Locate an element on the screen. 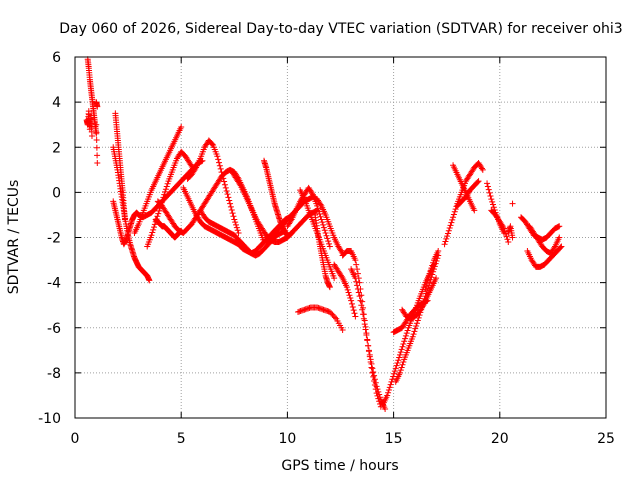  y-tick-label: 0 is located at coordinates (56, 193).